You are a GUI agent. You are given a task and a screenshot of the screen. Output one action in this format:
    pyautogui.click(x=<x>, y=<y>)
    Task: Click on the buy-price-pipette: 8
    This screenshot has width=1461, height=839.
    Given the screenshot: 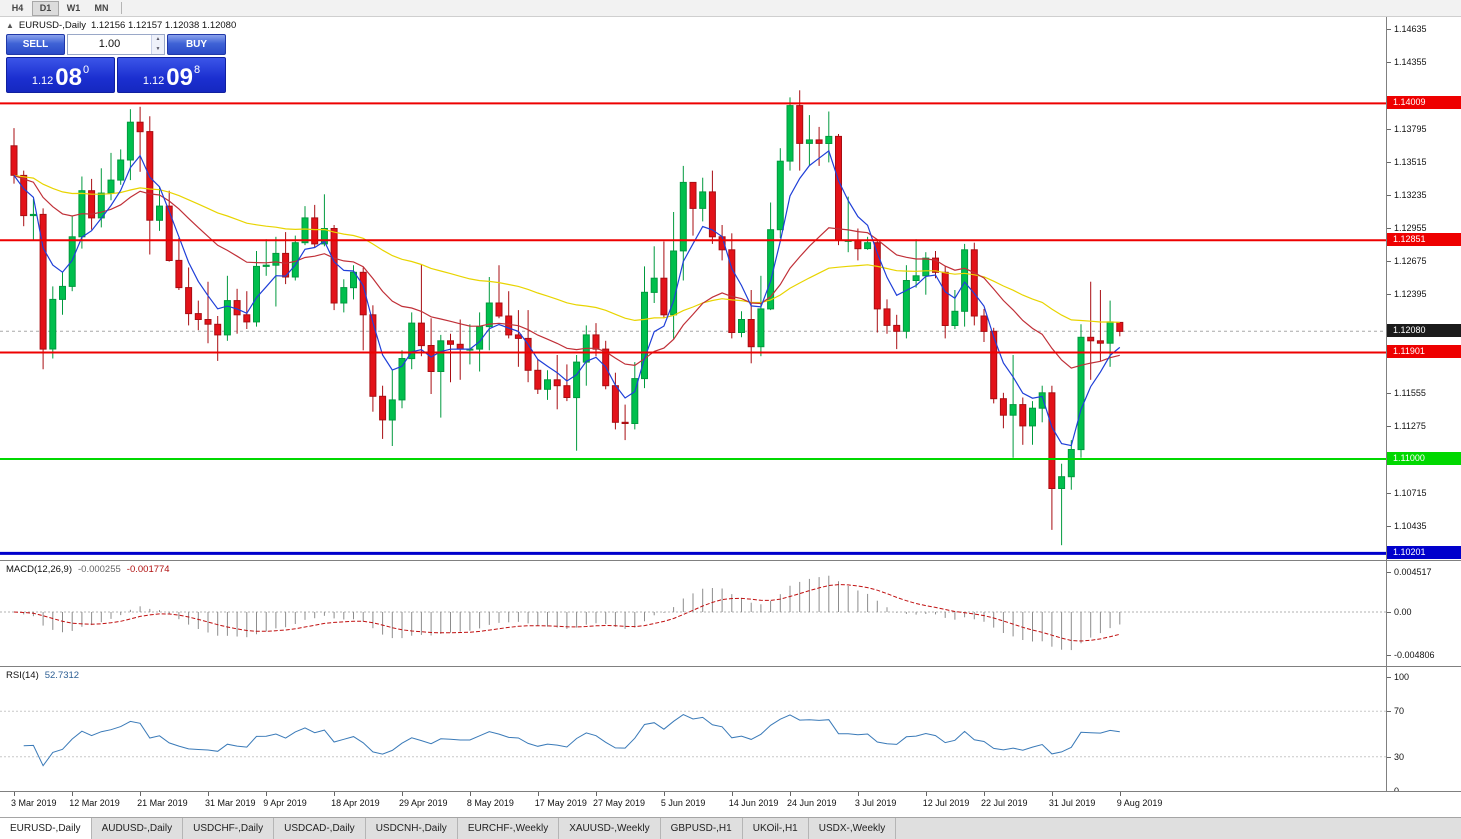 What is the action you would take?
    pyautogui.click(x=197, y=70)
    